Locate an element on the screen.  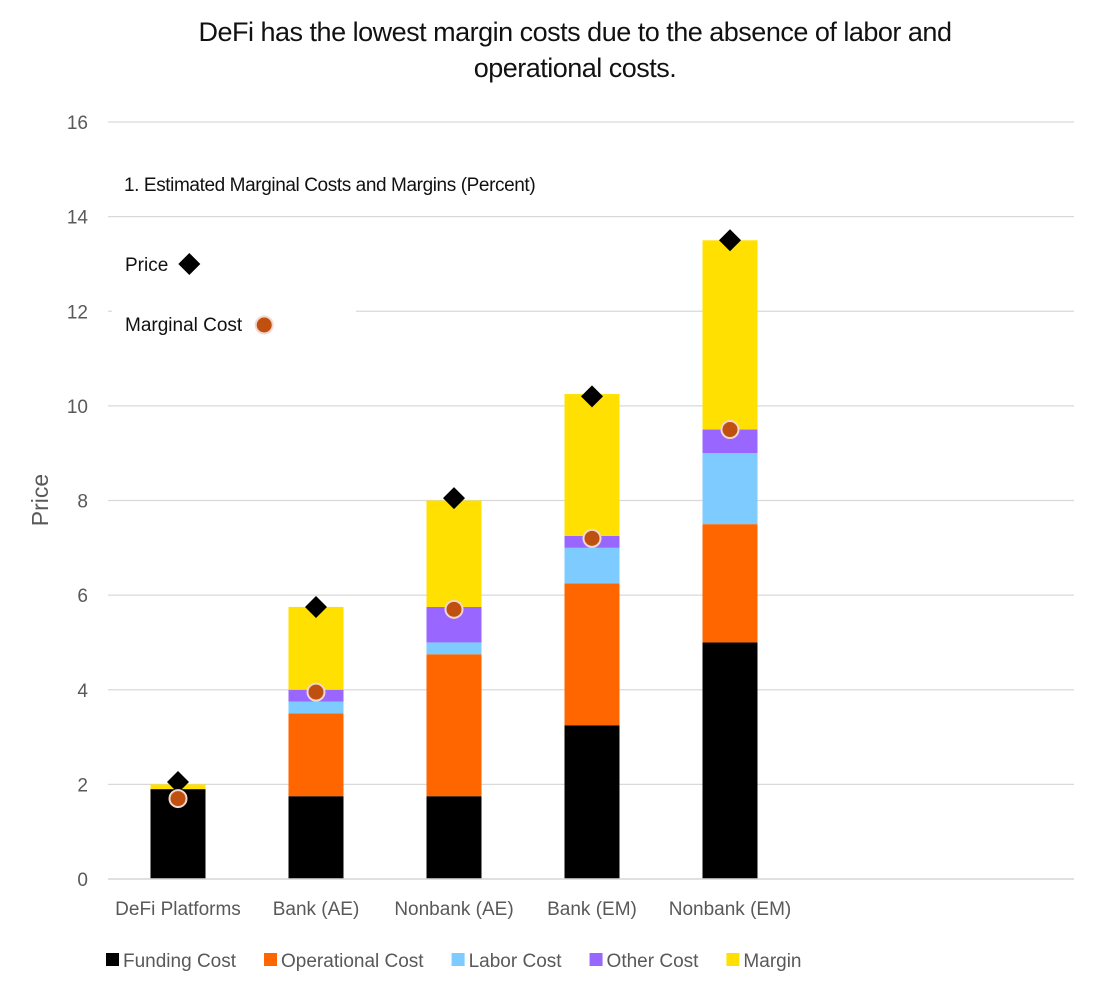
y-tick-label-8: 8 is located at coordinates (82, 502).